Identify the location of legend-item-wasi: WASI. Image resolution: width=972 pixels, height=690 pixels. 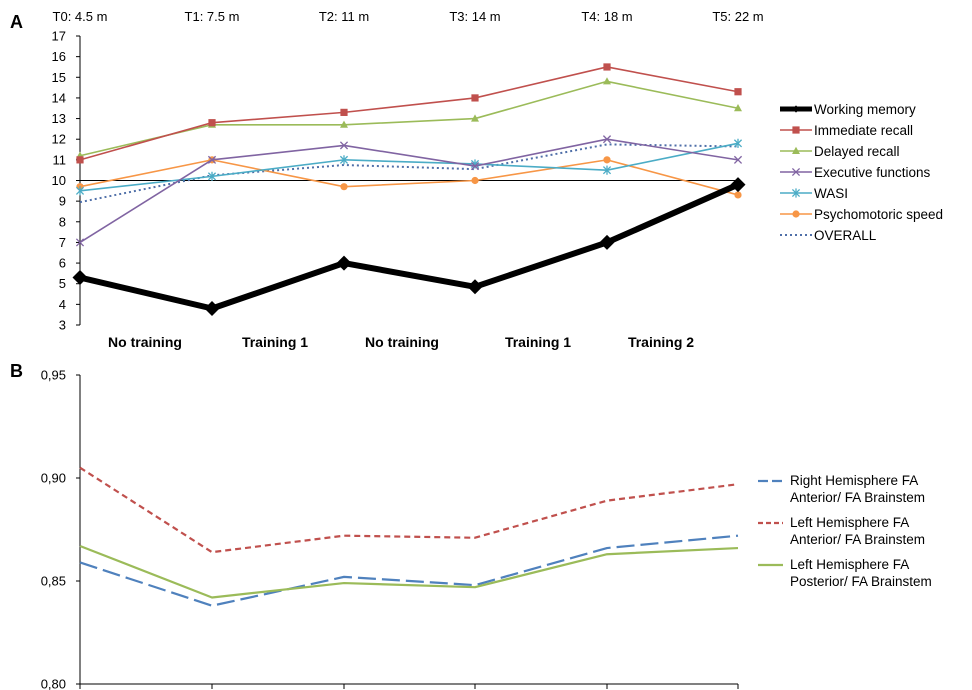
(814, 193).